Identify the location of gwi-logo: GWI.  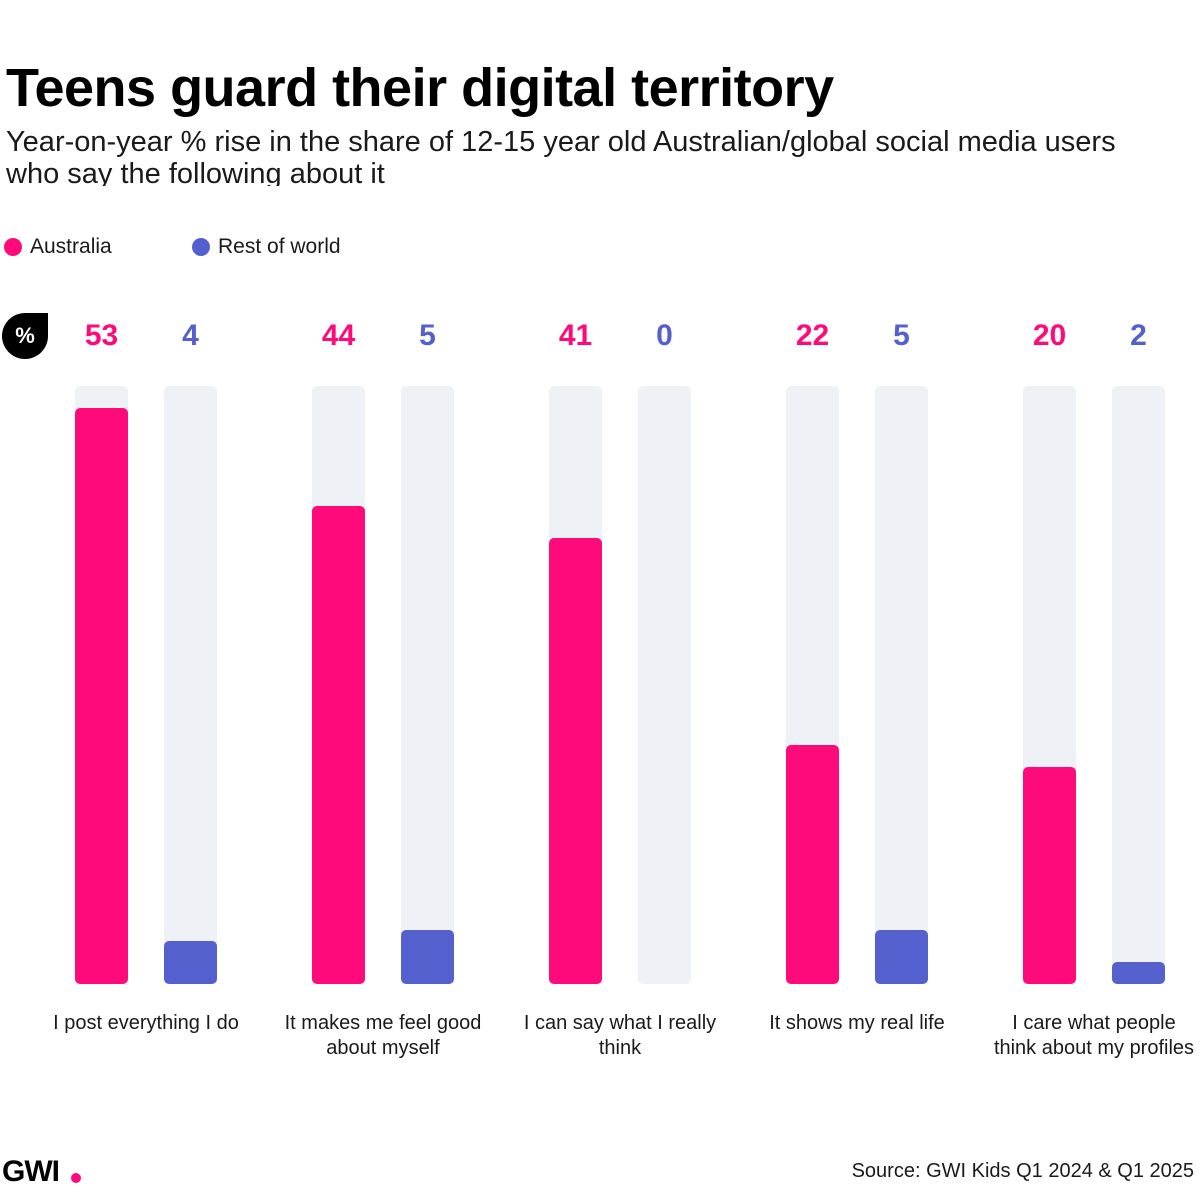
(31, 1171).